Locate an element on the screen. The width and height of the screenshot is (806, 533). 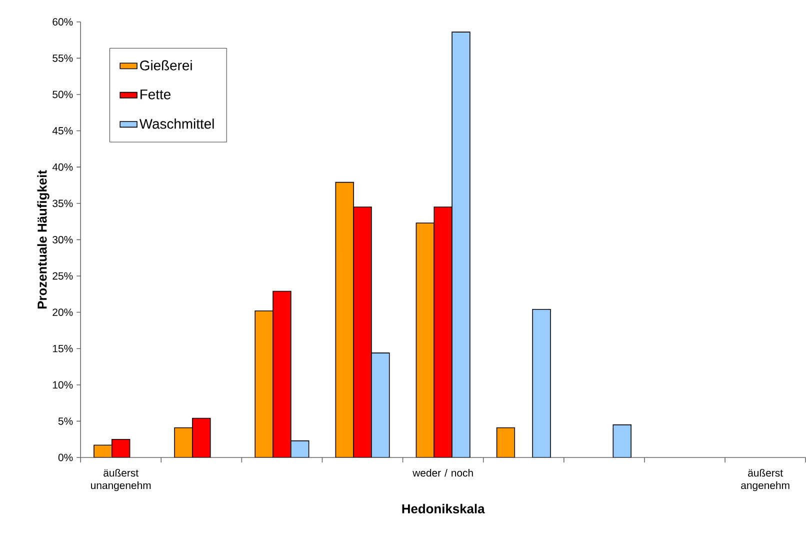
legend-label: Waschmittel is located at coordinates (176, 123).